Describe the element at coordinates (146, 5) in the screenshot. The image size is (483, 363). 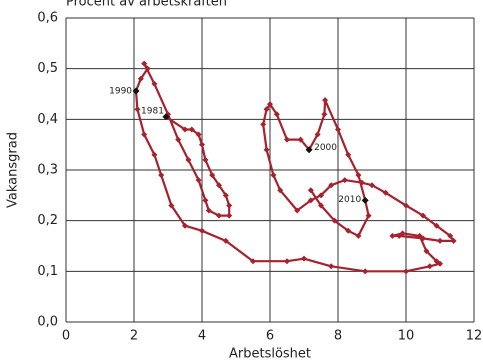
I see `chart-title: Procent av arbetskraften` at that location.